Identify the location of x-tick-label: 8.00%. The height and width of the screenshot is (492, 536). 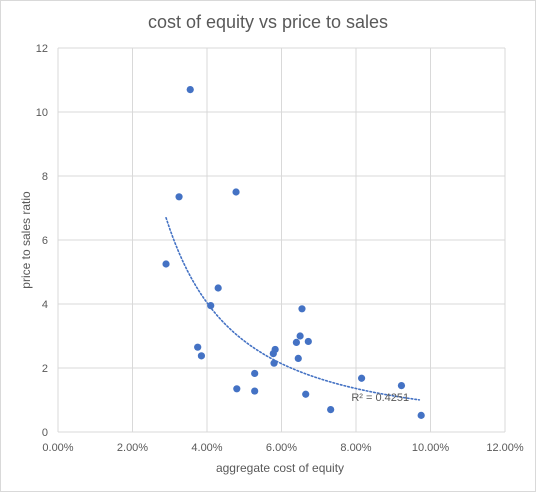
(355, 448).